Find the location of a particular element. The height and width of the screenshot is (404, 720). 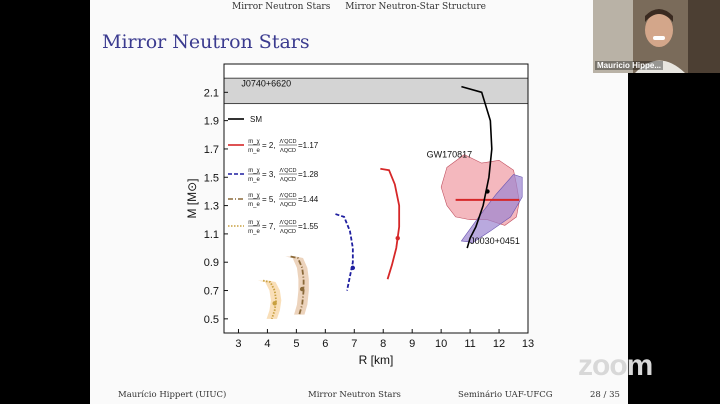

series-line-x2 is located at coordinates (390, 223).